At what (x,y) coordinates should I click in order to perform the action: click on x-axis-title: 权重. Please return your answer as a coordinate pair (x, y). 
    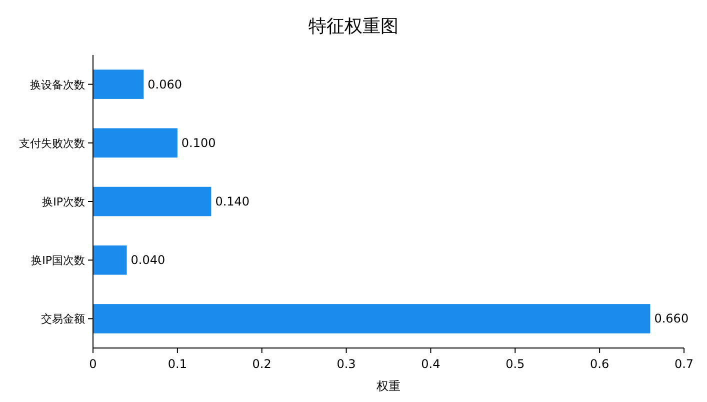
    Looking at the image, I should click on (388, 386).